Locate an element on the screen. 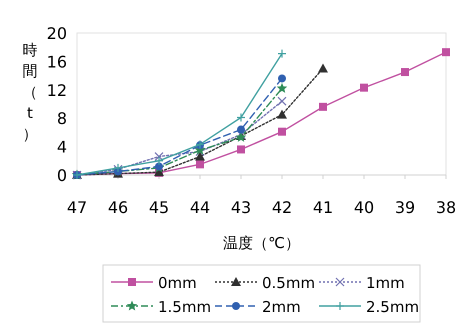 The height and width of the screenshot is (334, 474). y-tick-label: 0 is located at coordinates (61, 175).